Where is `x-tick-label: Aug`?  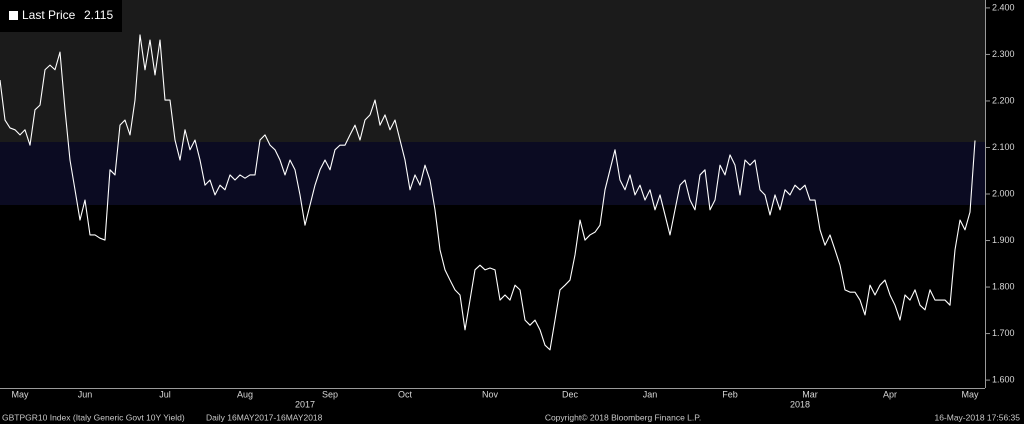
x-tick-label: Aug is located at coordinates (245, 394).